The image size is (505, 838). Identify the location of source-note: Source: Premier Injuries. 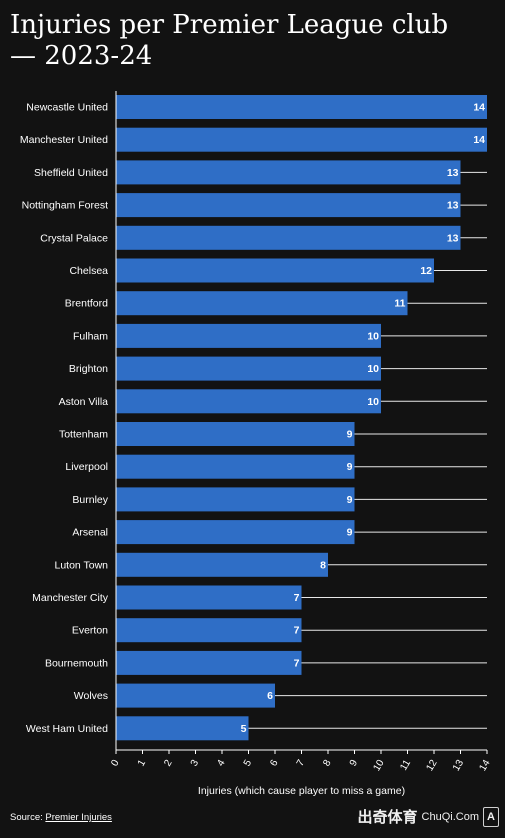
(61, 817).